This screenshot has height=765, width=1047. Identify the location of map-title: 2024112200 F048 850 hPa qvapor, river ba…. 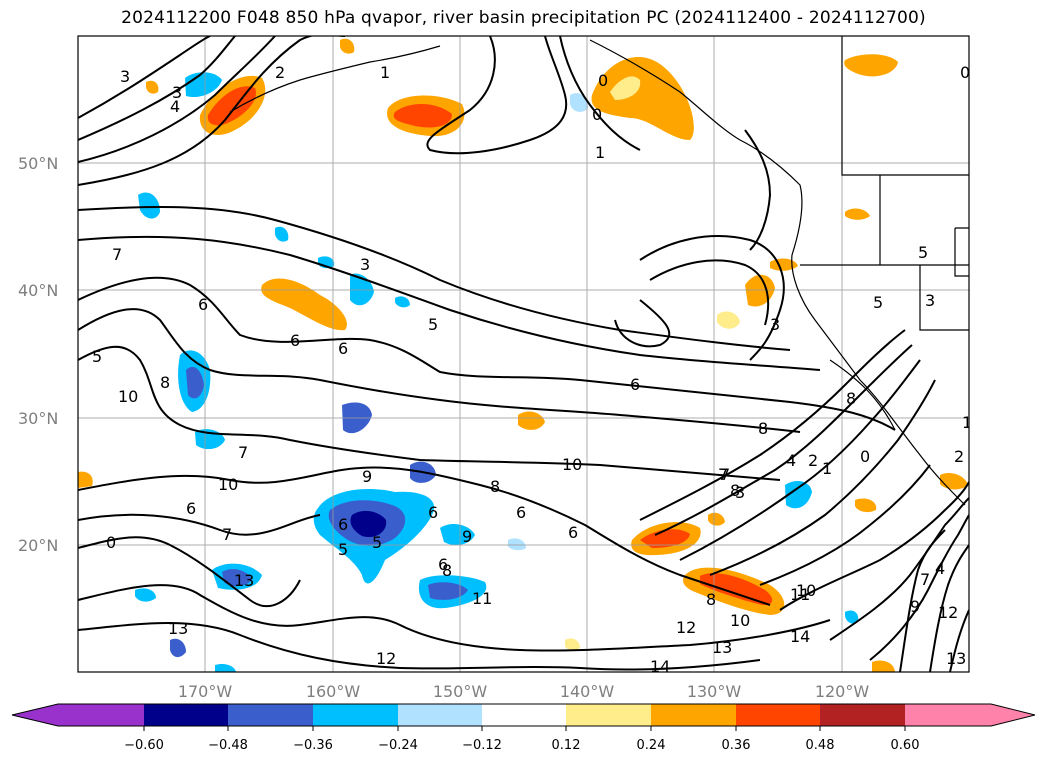
(523, 18).